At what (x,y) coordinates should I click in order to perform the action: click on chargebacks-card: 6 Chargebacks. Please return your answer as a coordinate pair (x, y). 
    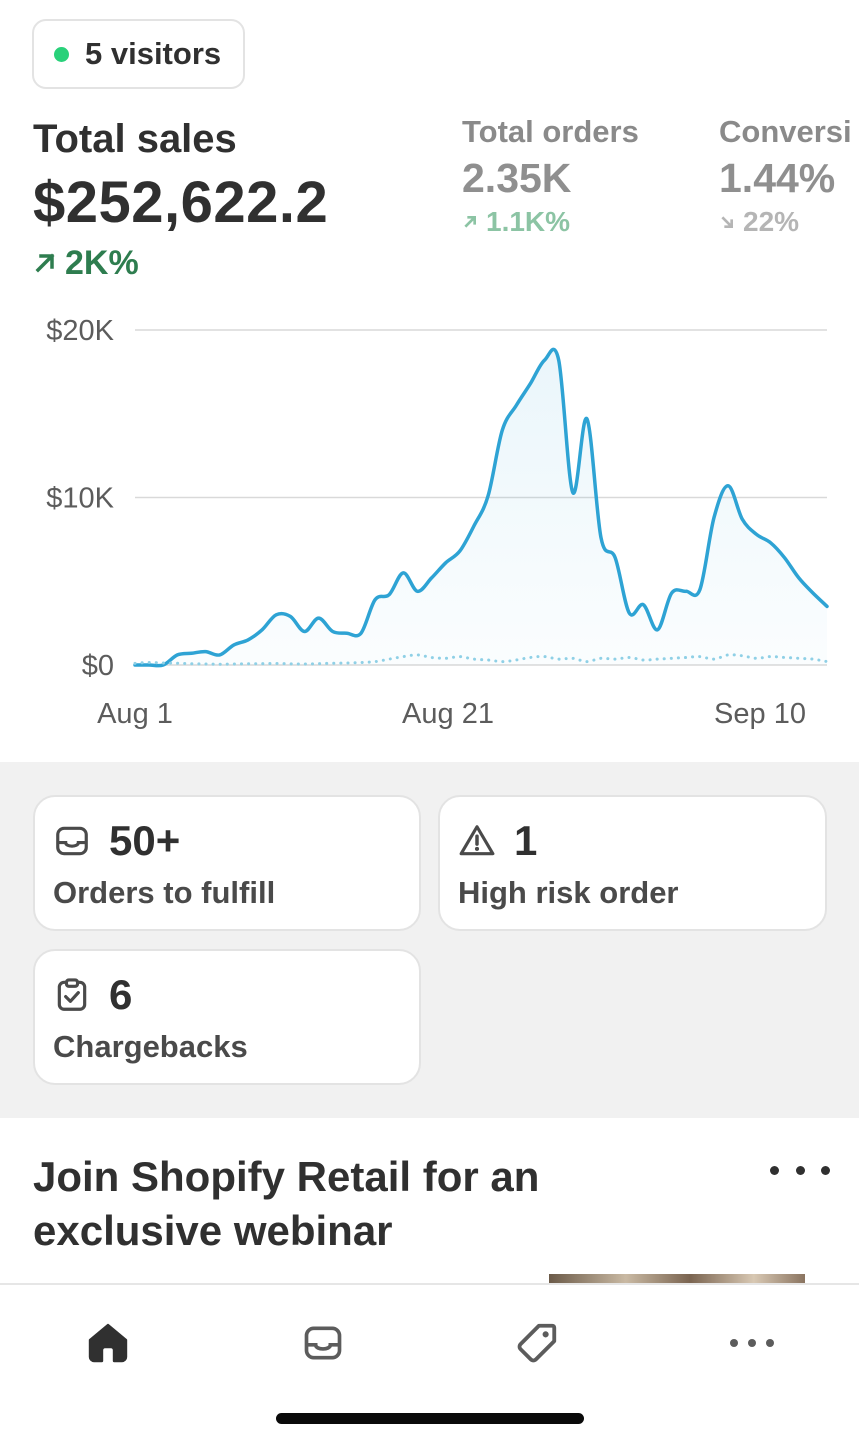
    Looking at the image, I should click on (227, 1017).